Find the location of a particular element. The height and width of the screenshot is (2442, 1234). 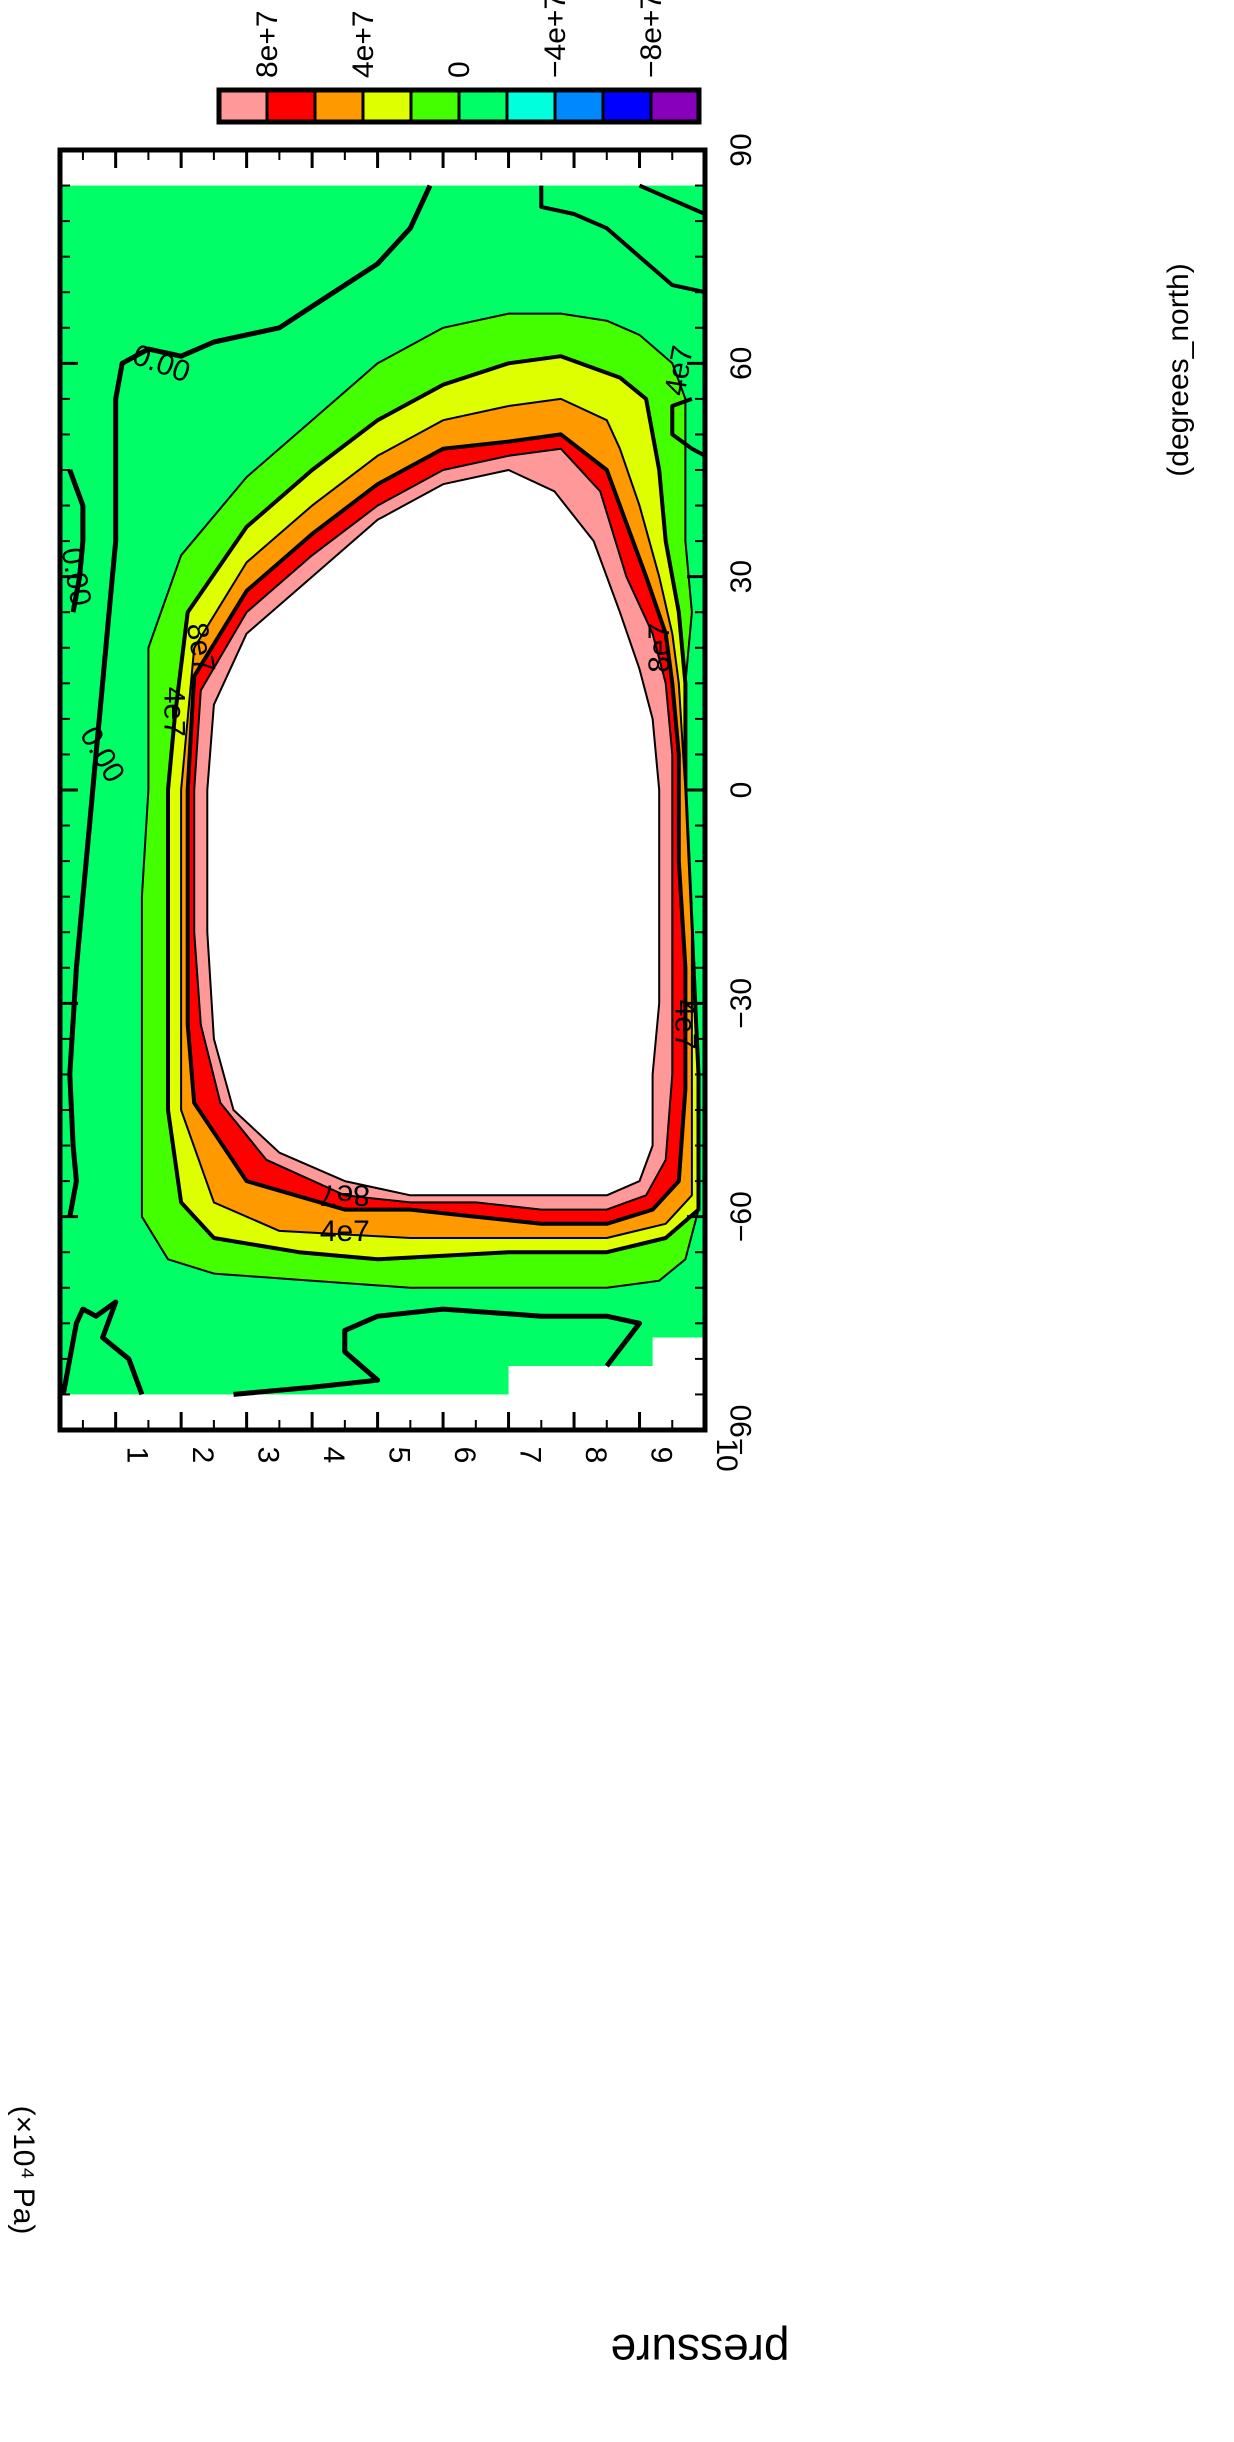

latitude-tick-label: −30 is located at coordinates (741, 1003).